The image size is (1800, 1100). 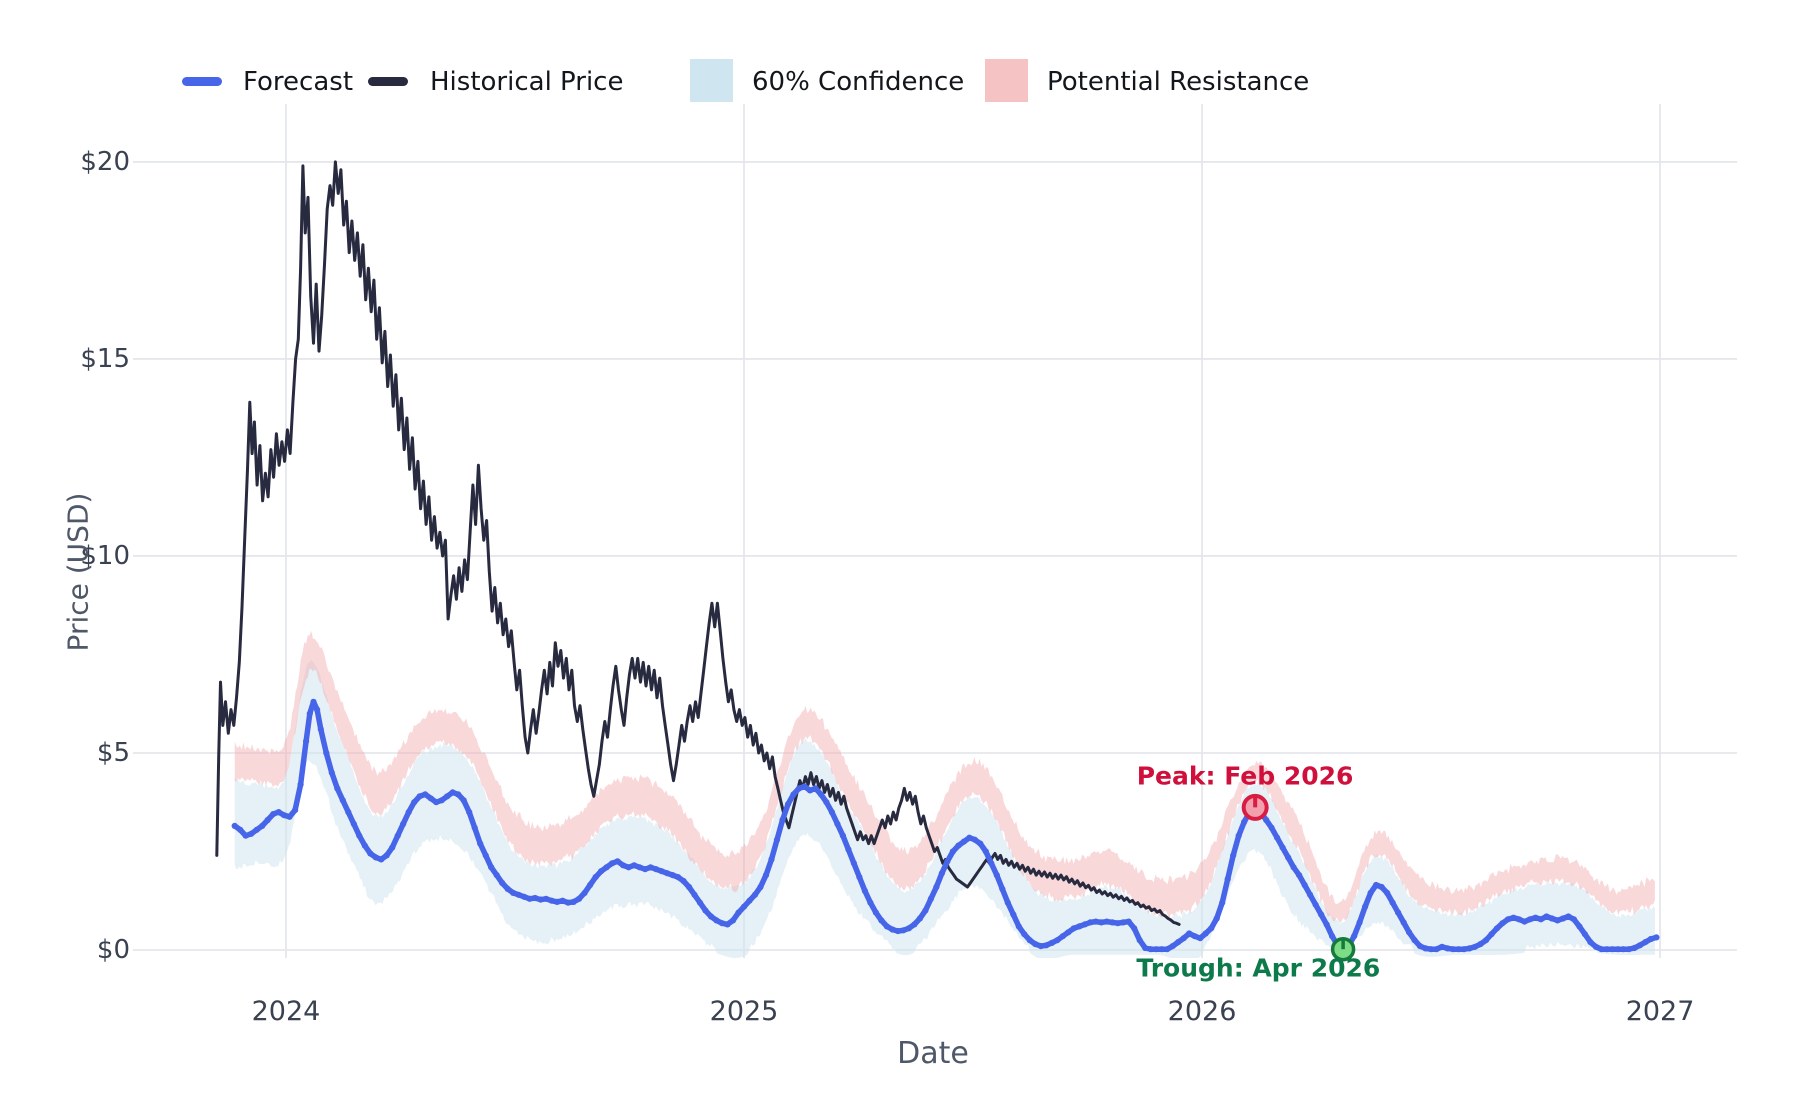 What do you see at coordinates (105, 555) in the screenshot?
I see `y-tick-label: $10` at bounding box center [105, 555].